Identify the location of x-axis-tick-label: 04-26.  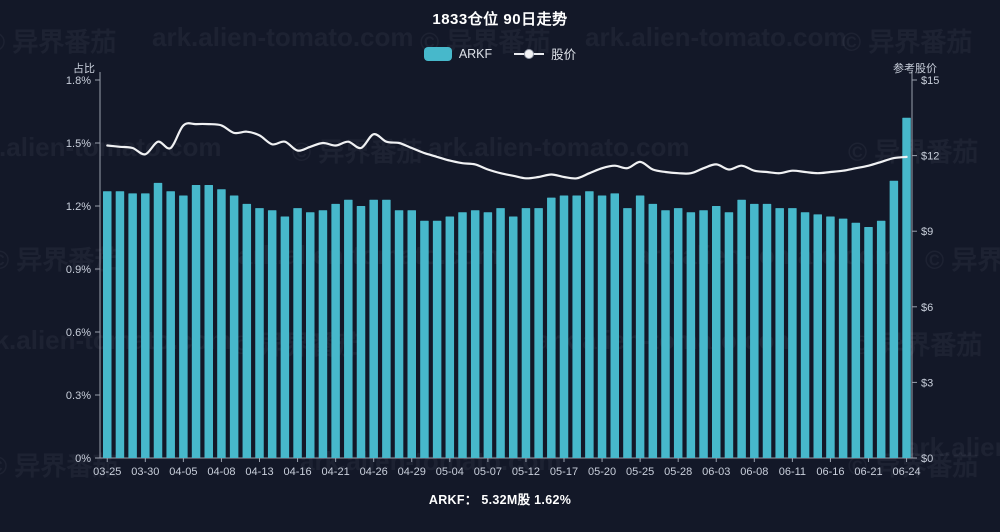
(374, 472).